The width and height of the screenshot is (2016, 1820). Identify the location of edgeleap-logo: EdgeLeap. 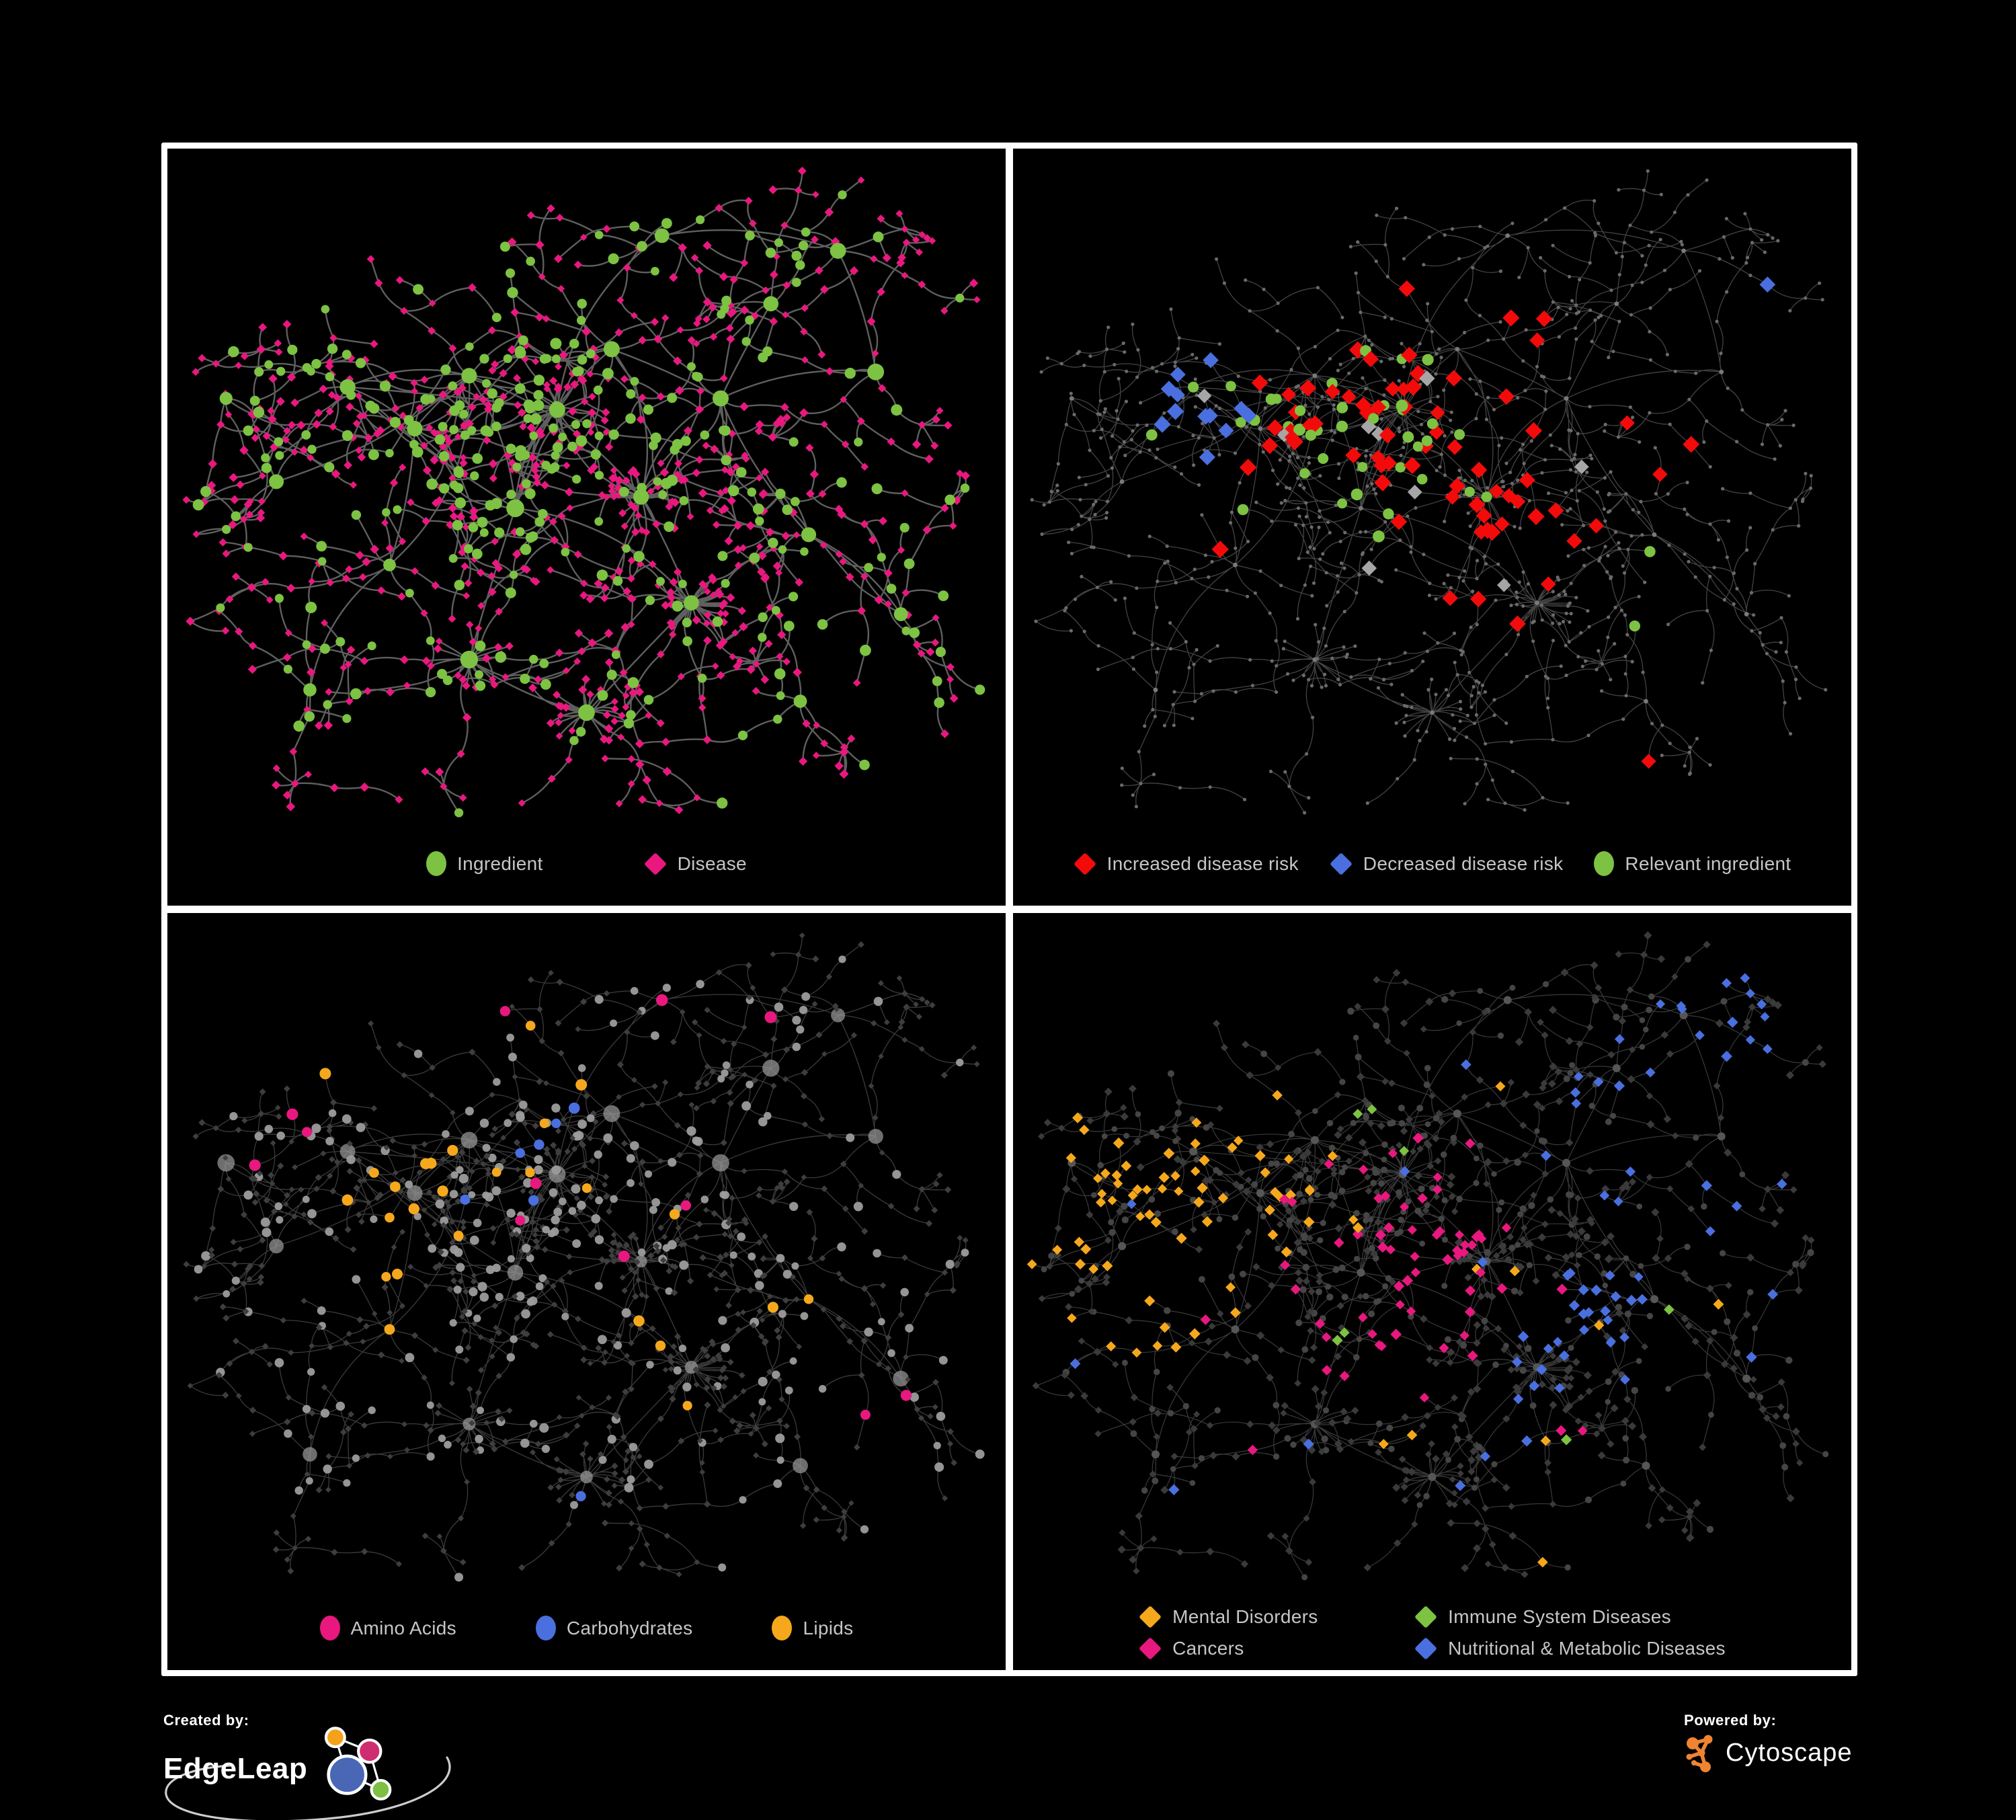
(351, 1766).